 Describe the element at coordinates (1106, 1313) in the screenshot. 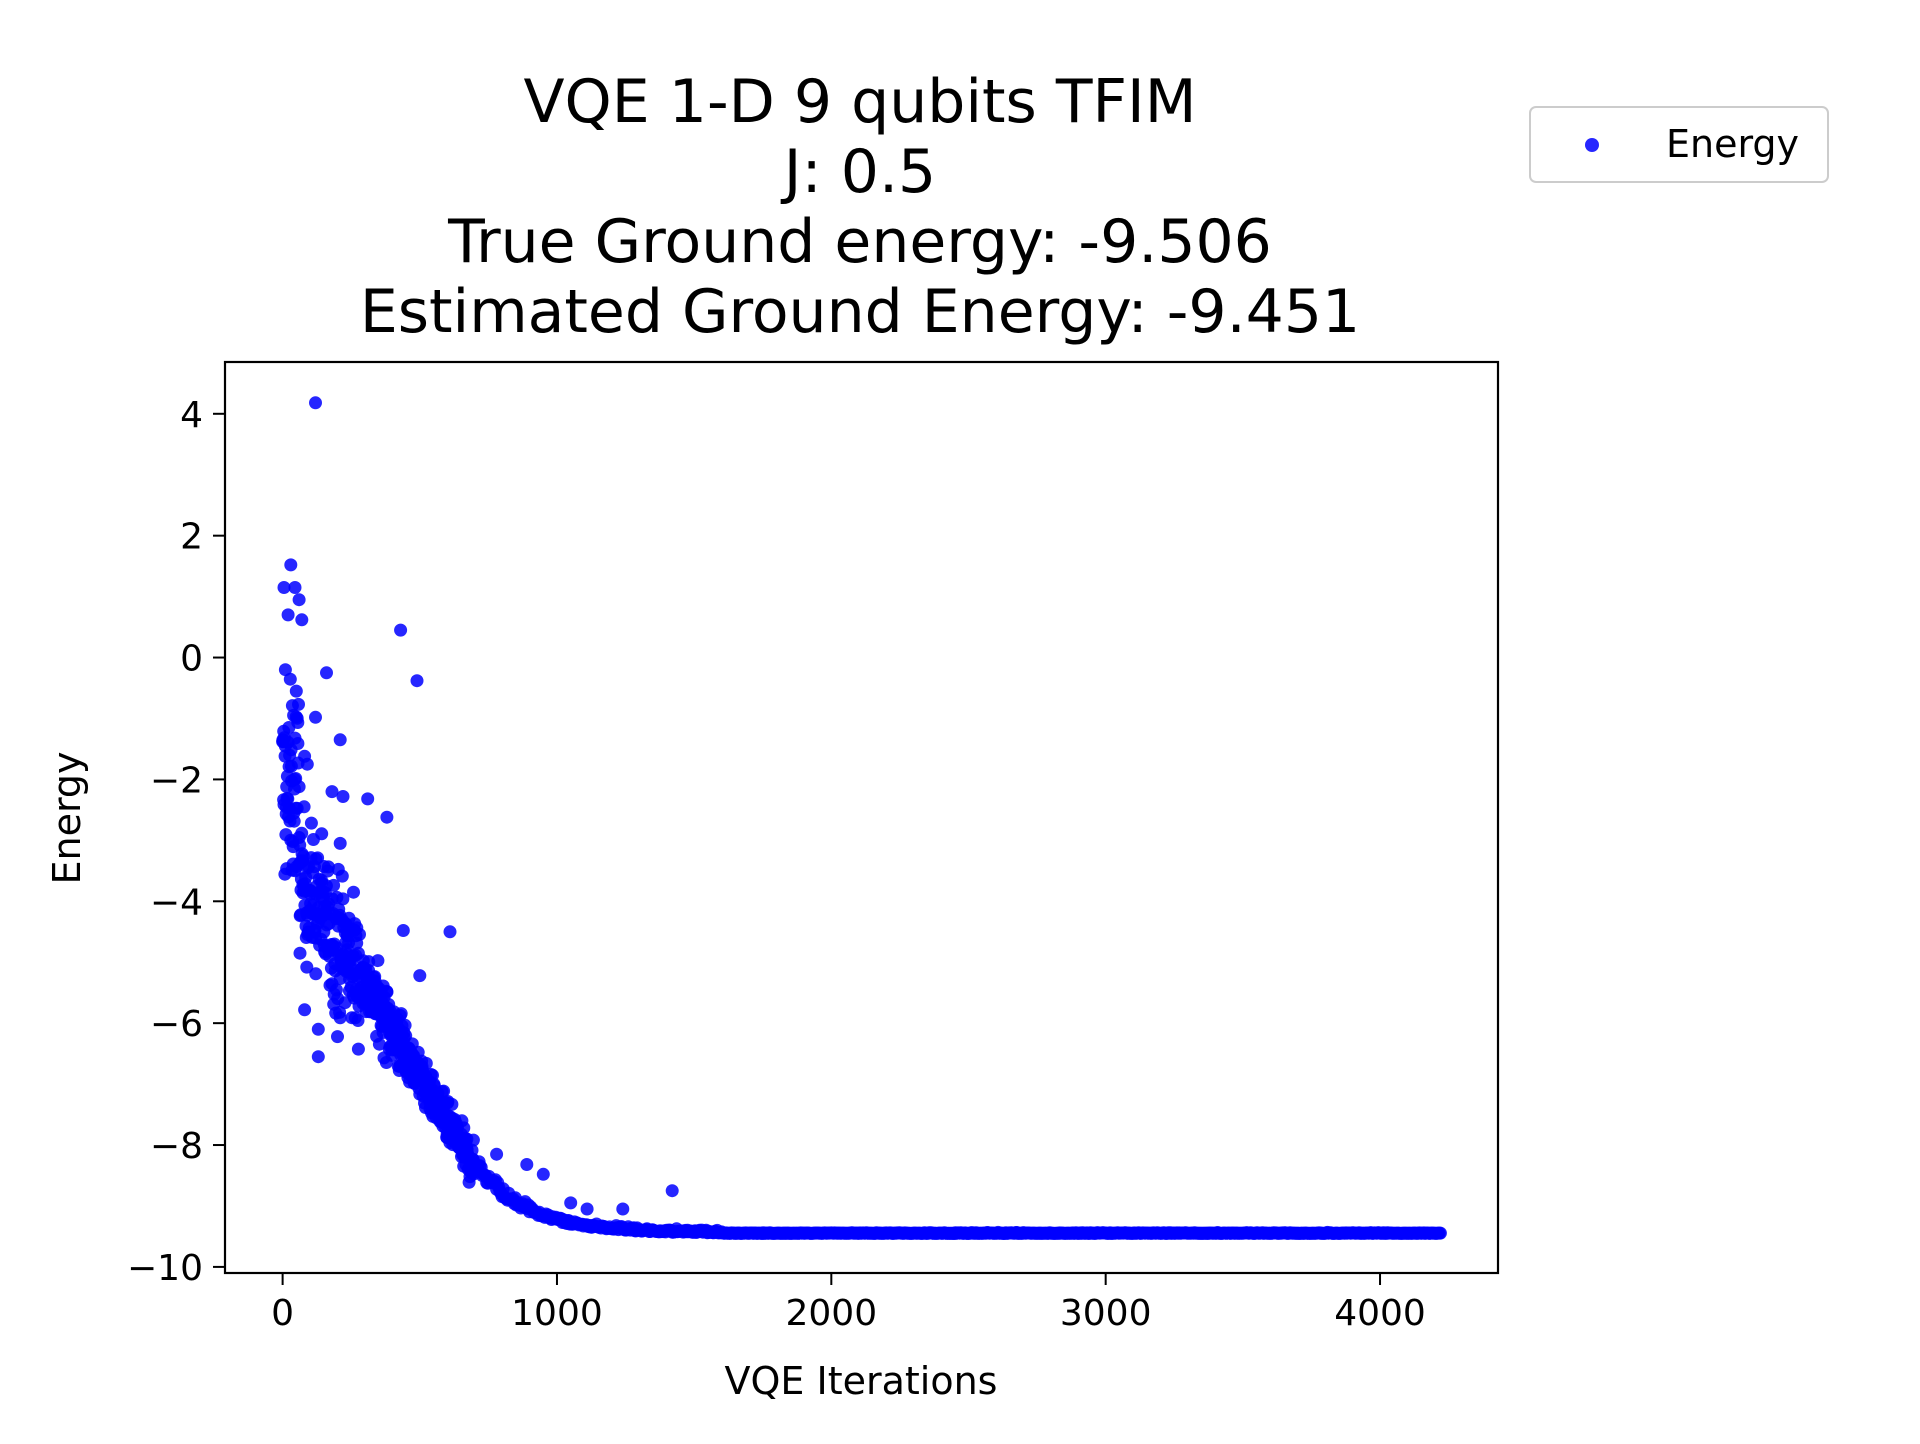

I see `x-tick-label: 3000` at that location.